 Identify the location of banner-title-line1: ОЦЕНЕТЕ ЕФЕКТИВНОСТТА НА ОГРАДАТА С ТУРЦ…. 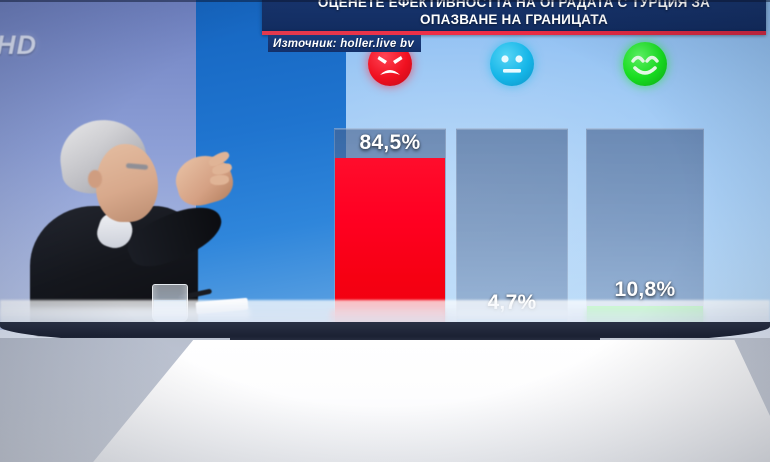
(514, 5).